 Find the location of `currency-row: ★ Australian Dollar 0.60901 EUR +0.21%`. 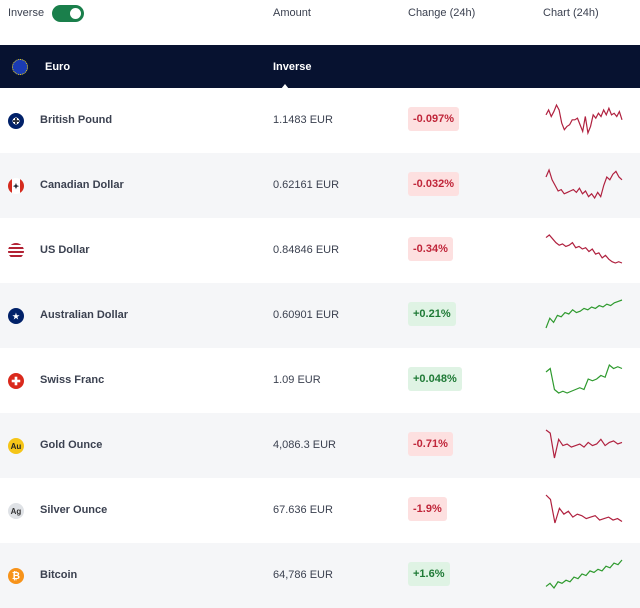

currency-row: ★ Australian Dollar 0.60901 EUR +0.21% is located at coordinates (320, 315).